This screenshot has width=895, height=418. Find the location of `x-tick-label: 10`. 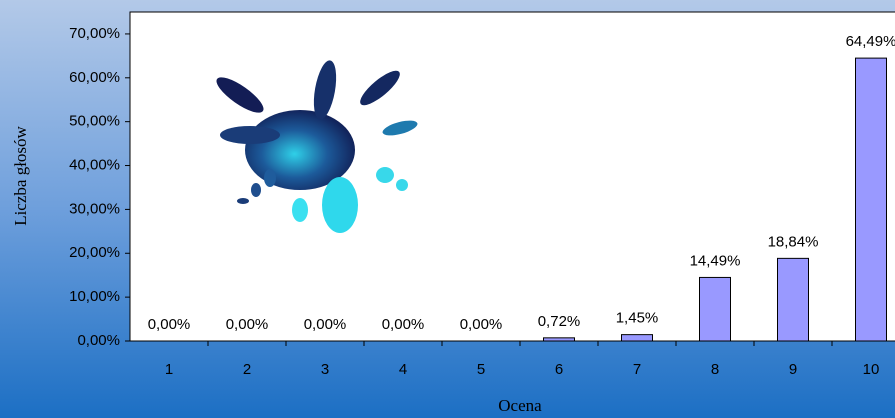

x-tick-label: 10 is located at coordinates (871, 369).